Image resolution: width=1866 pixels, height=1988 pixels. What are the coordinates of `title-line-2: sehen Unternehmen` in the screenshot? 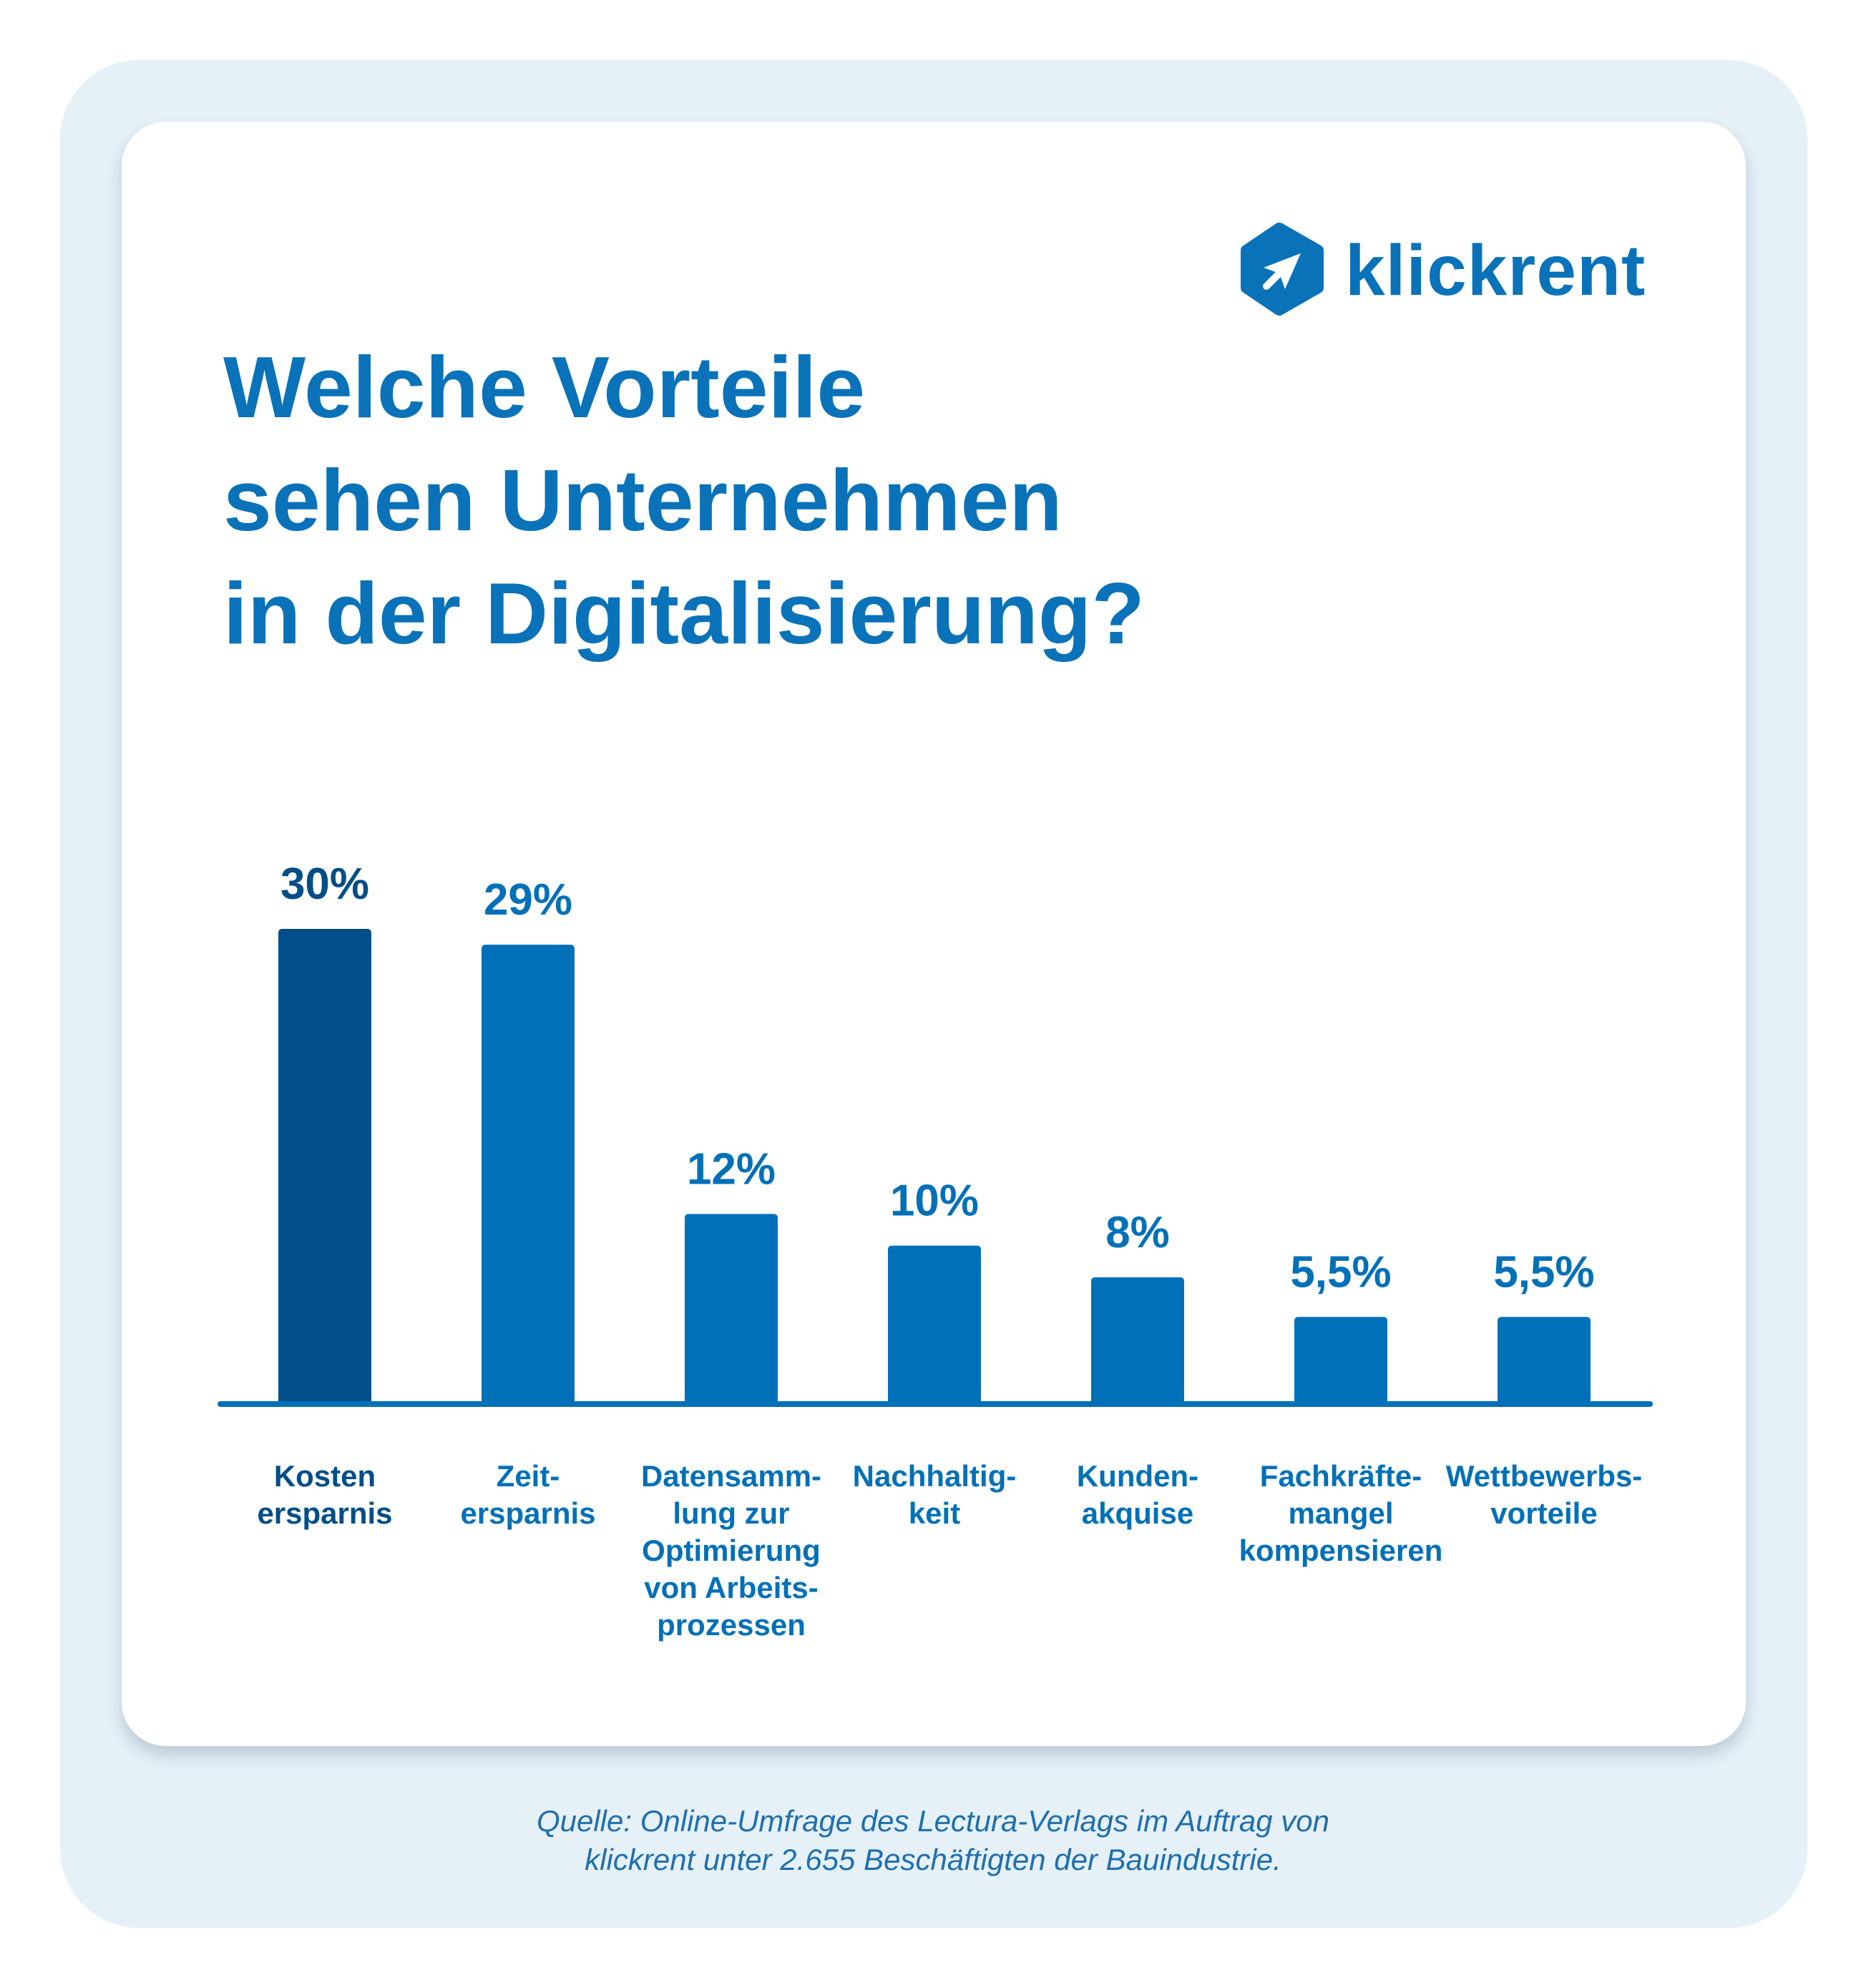 It's located at (643, 501).